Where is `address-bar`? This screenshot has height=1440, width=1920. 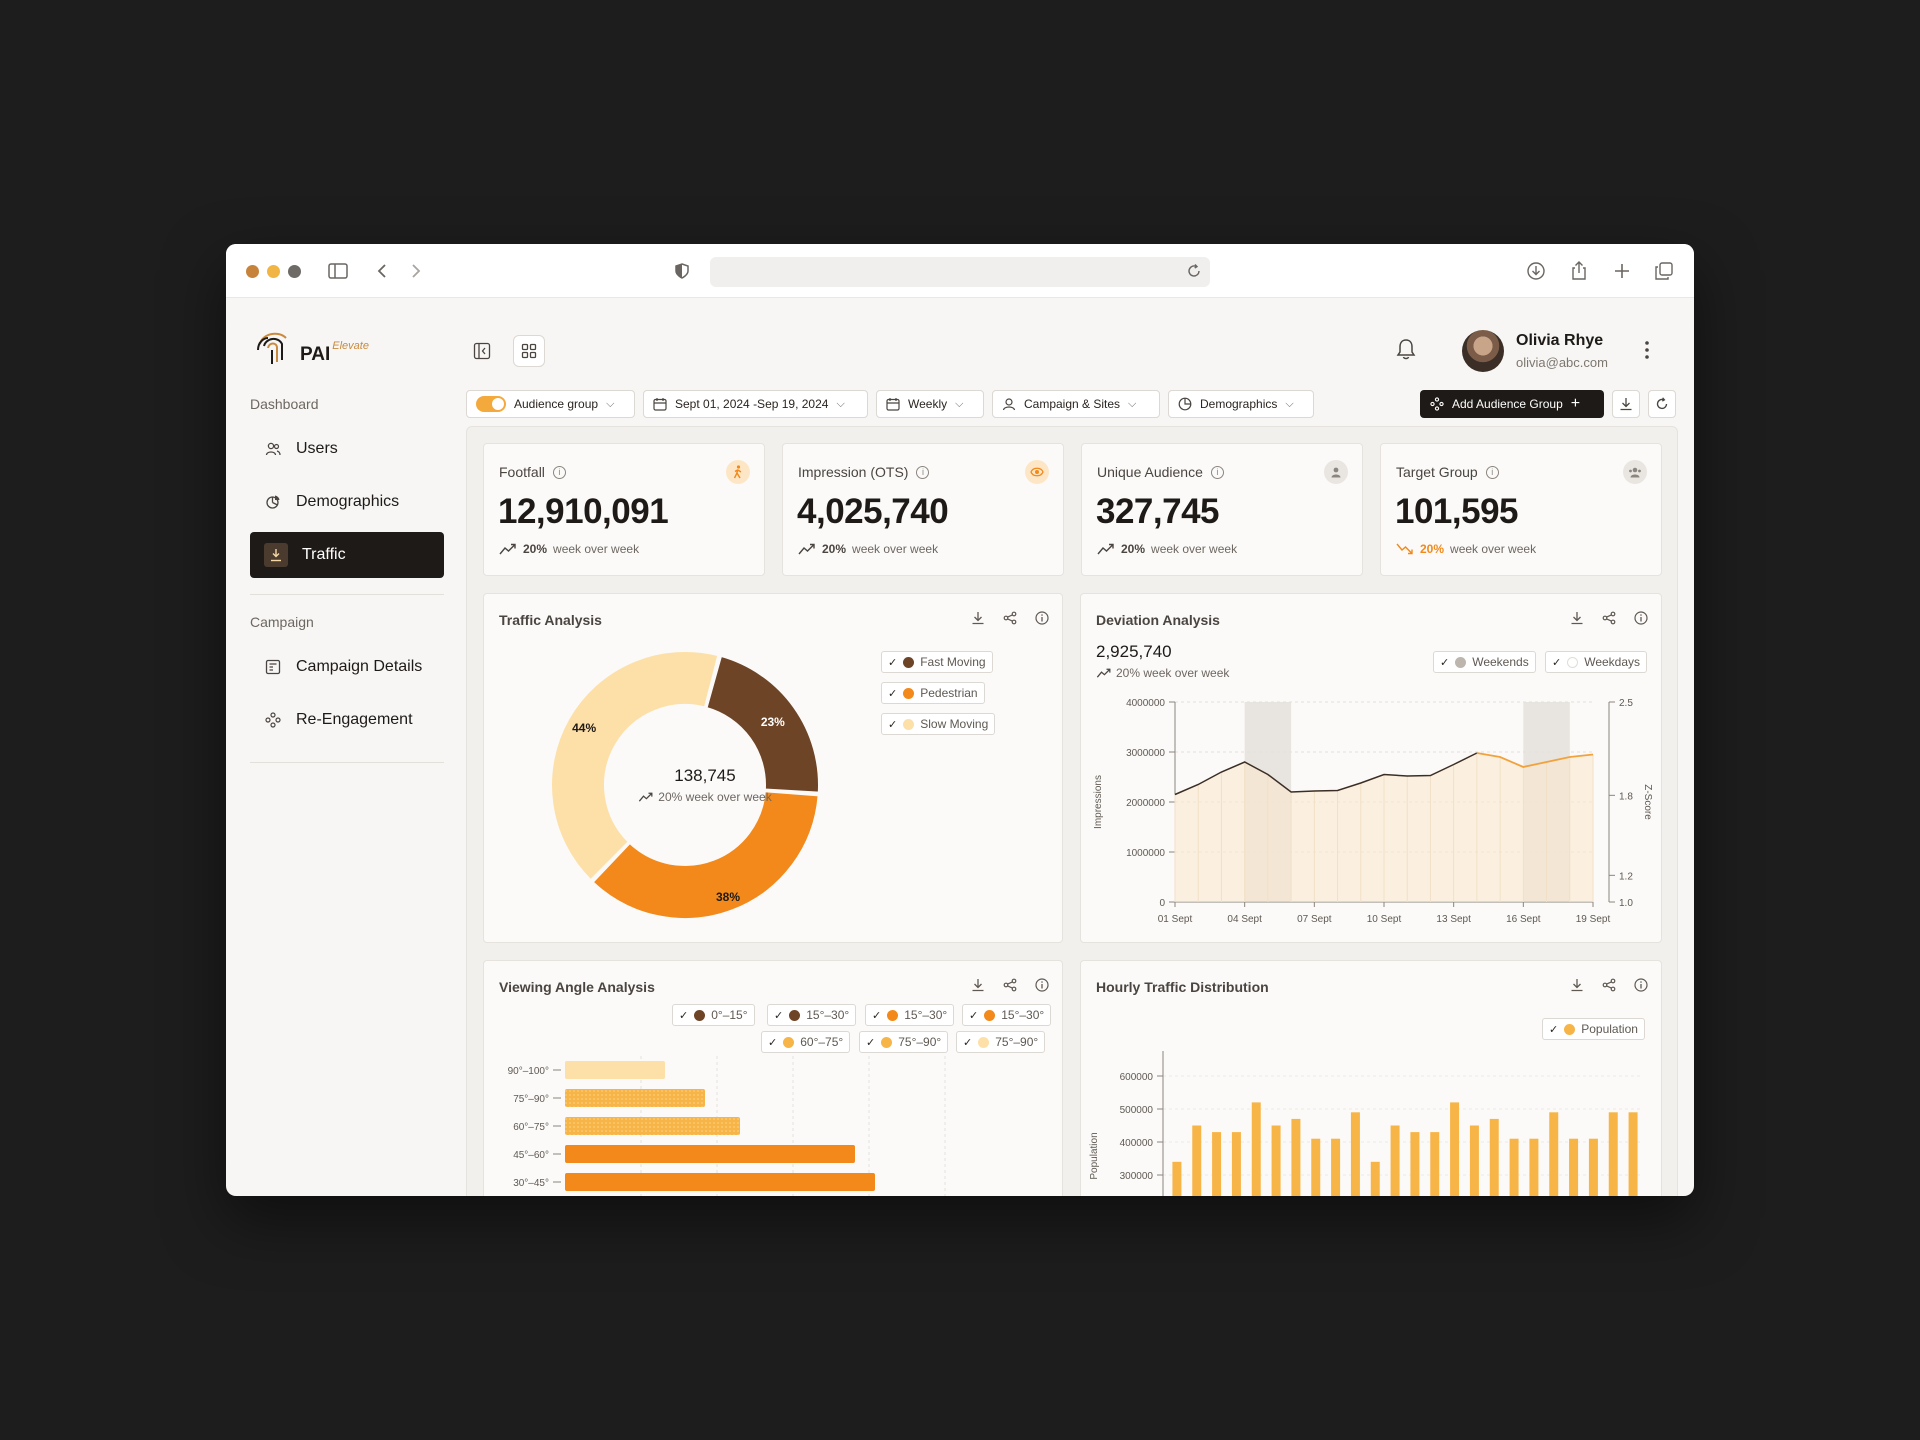 address-bar is located at coordinates (960, 272).